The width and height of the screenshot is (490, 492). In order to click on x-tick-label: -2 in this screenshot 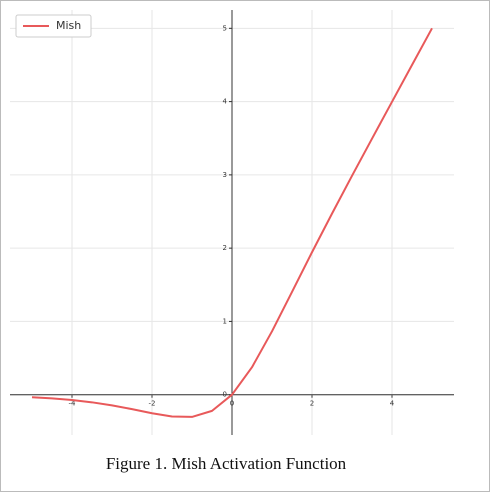, I will do `click(152, 404)`.